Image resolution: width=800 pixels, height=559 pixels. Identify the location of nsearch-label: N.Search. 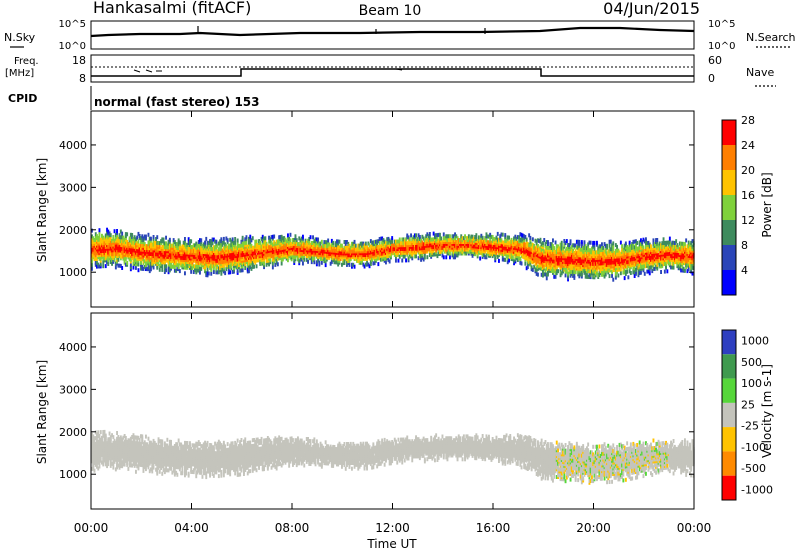
(771, 37).